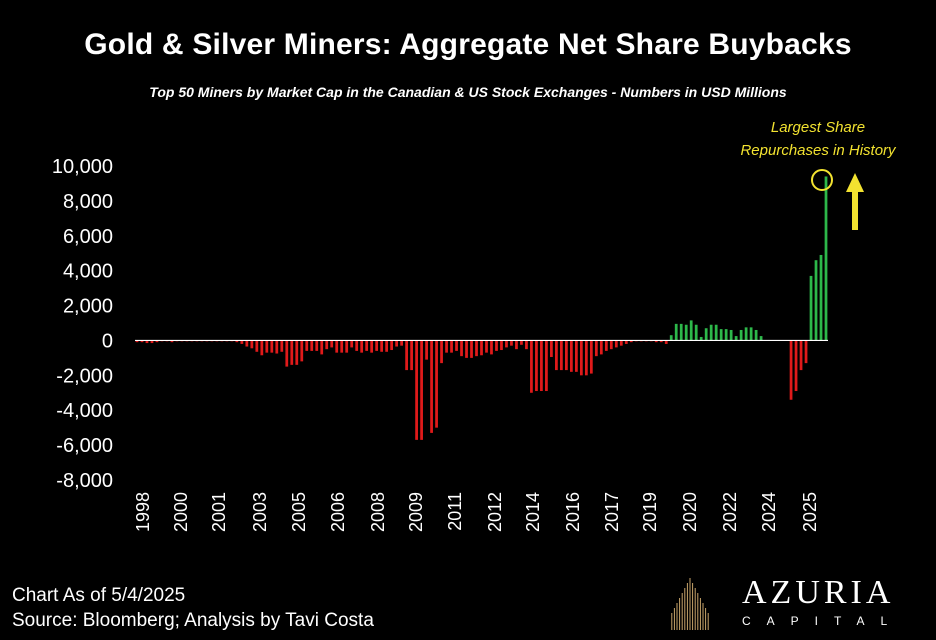  Describe the element at coordinates (88, 272) in the screenshot. I see `y-tick-label: 4,000` at that location.